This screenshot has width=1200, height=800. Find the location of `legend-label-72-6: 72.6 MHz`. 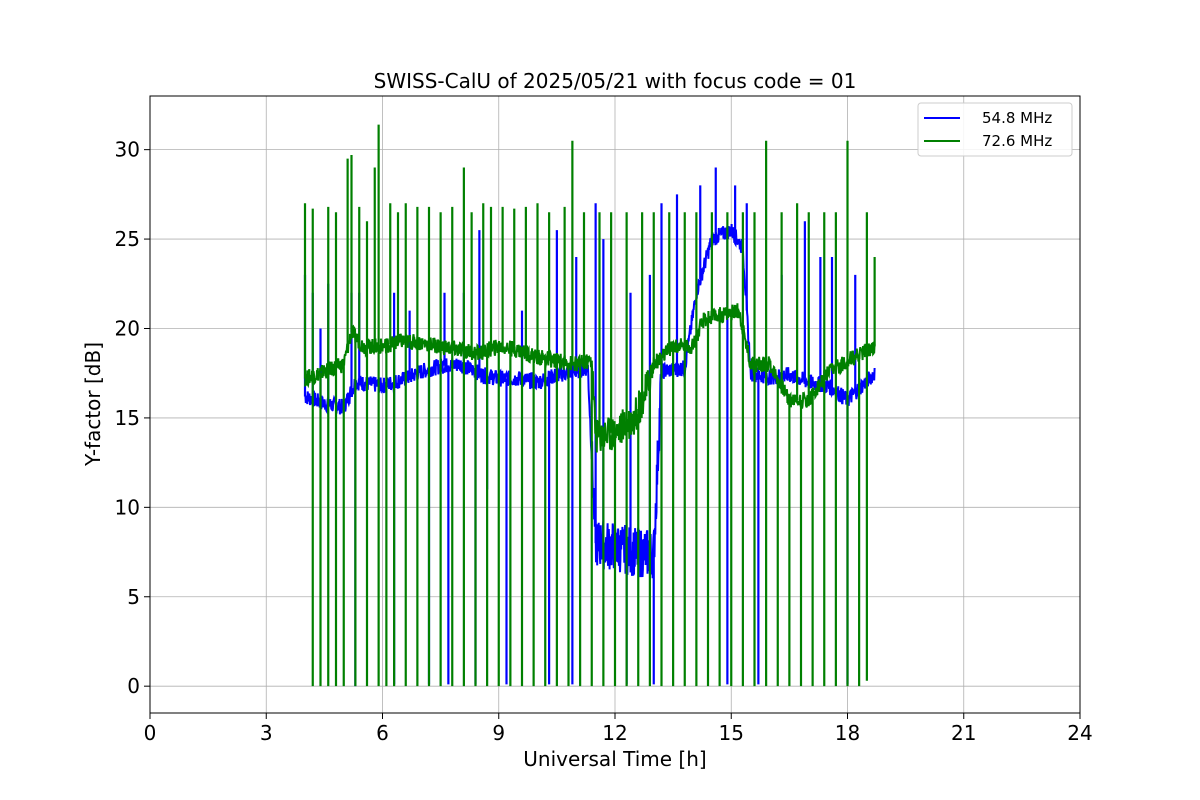

legend-label-72-6: 72.6 MHz is located at coordinates (1017, 141).